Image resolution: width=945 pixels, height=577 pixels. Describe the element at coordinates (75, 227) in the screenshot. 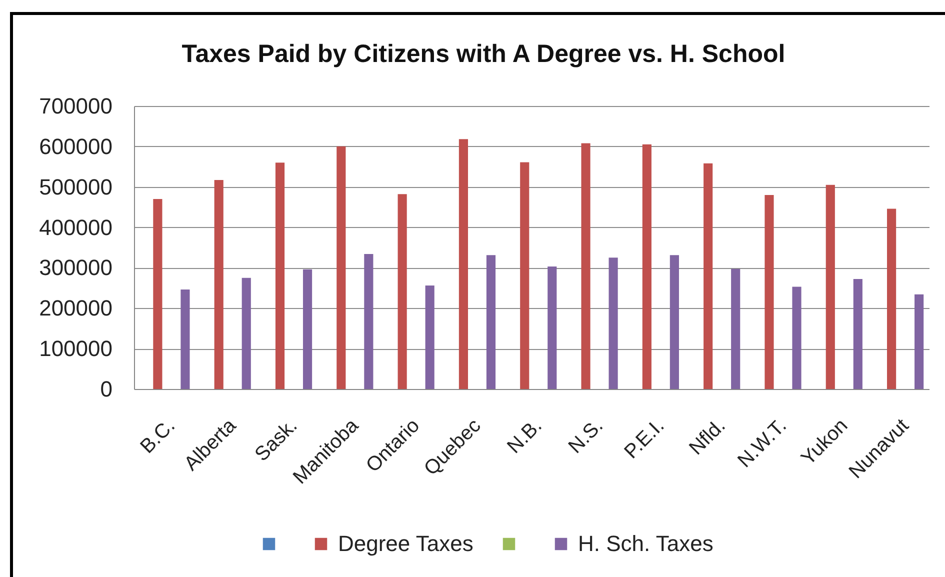

I see `y-tick-label: 400000` at that location.